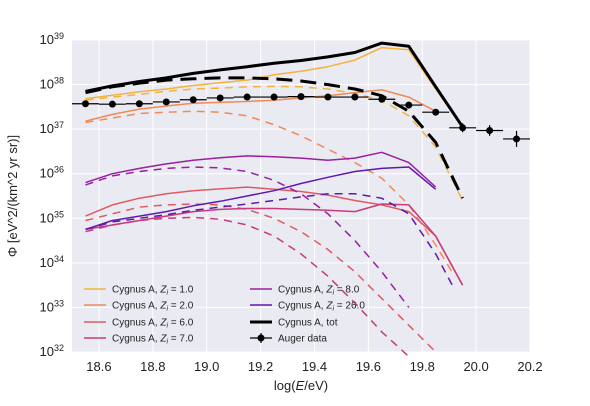  Describe the element at coordinates (308, 323) in the screenshot. I see `svg-text: Cygnus A, tot` at that location.